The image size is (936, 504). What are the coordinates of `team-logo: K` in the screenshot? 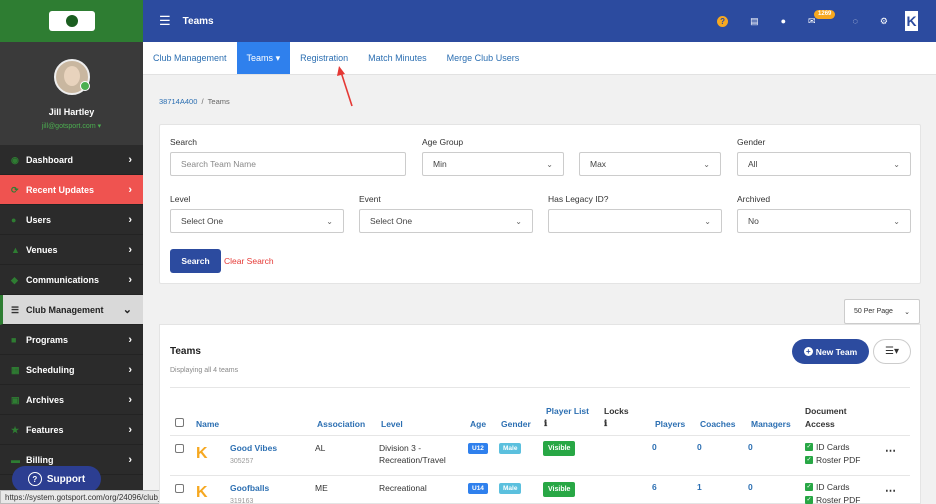 It's located at (202, 492).